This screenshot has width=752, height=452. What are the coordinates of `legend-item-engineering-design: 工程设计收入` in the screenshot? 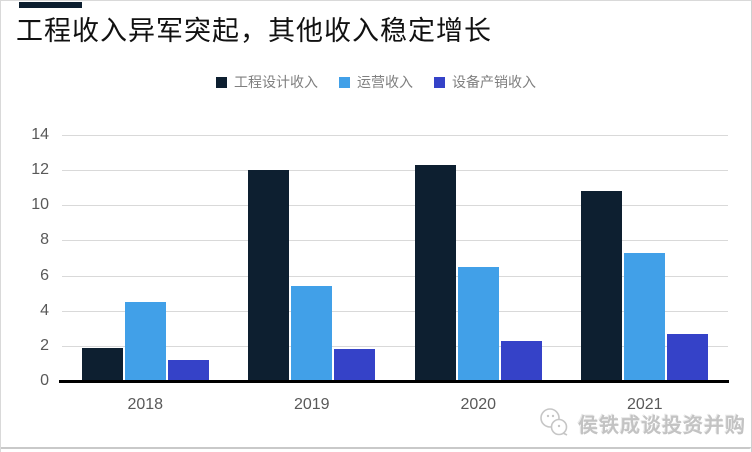 It's located at (267, 82).